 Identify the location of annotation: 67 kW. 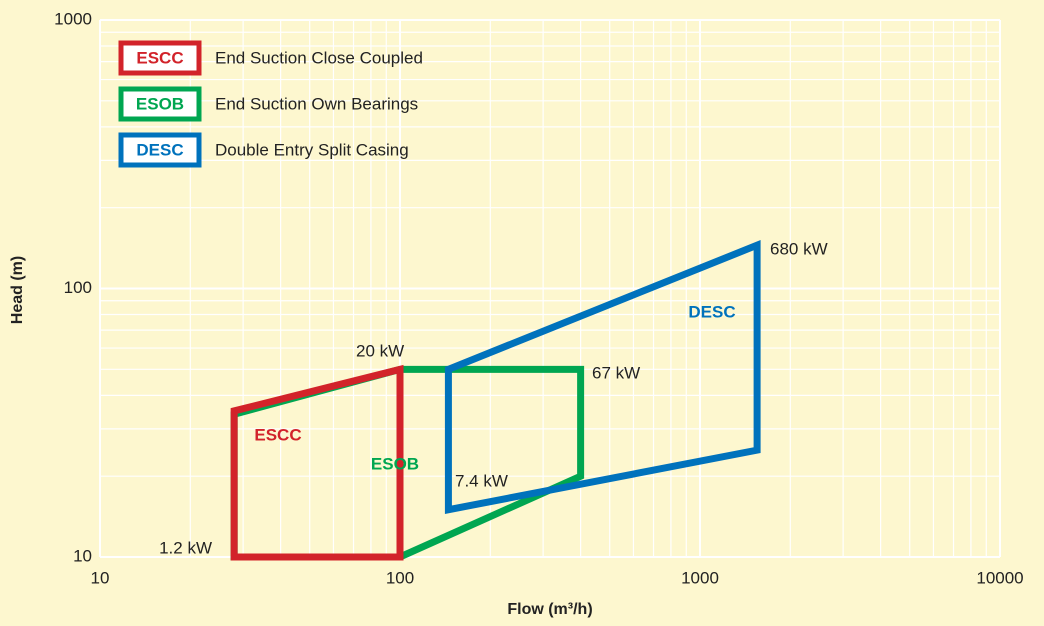
(616, 372).